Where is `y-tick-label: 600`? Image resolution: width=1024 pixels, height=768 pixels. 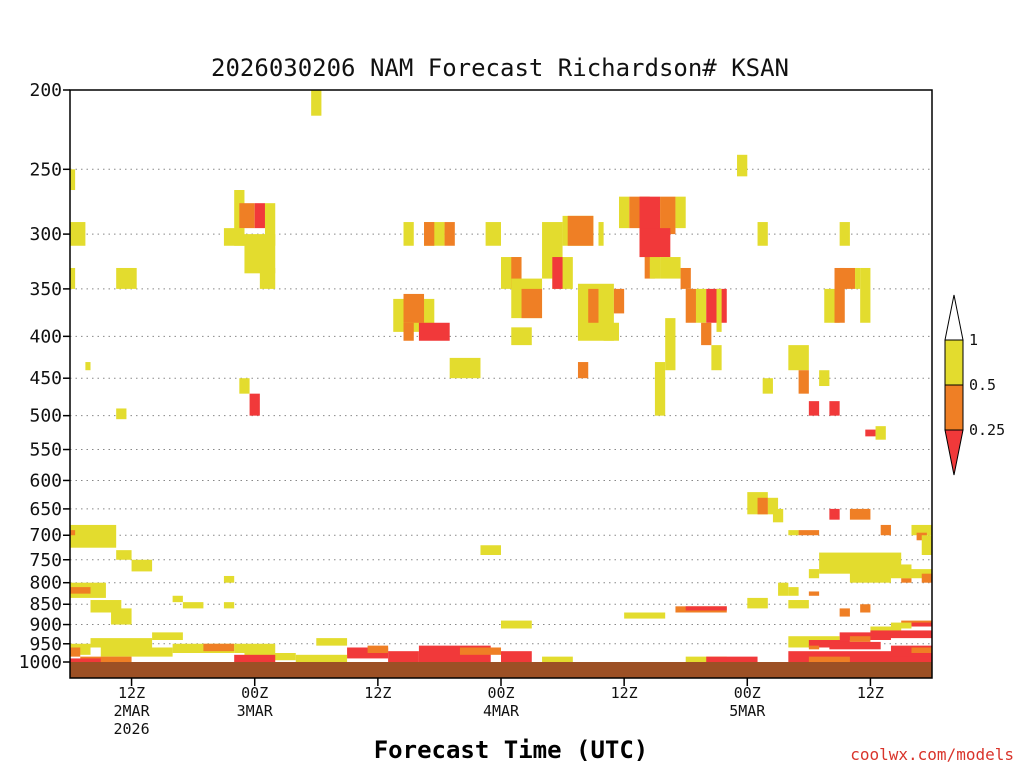 y-tick-label: 600 is located at coordinates (45, 480).